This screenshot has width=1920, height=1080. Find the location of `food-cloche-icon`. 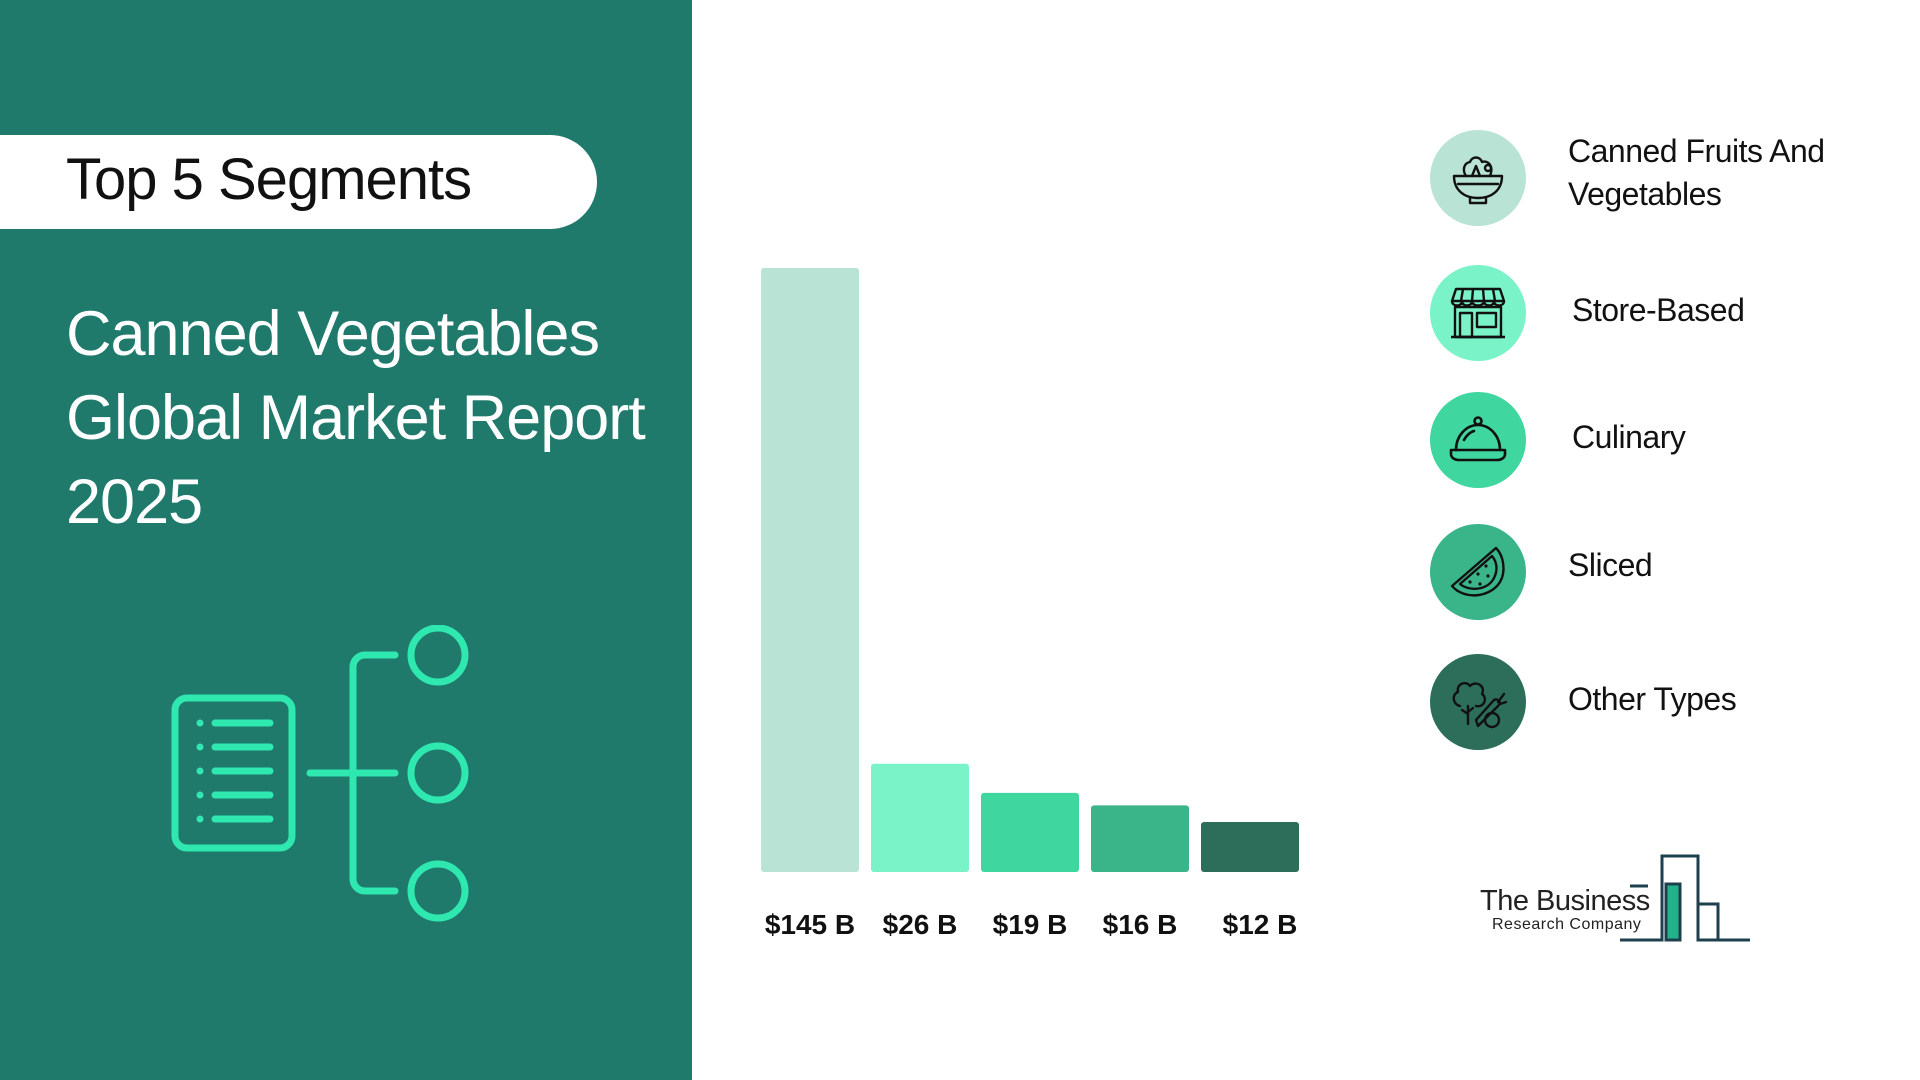

food-cloche-icon is located at coordinates (1478, 439).